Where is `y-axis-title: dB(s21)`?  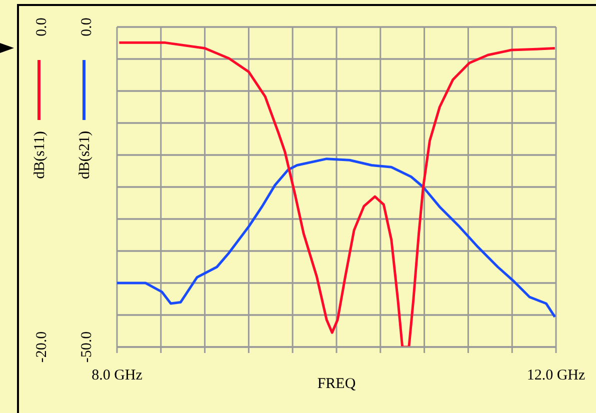 y-axis-title: dB(s21) is located at coordinates (85, 155).